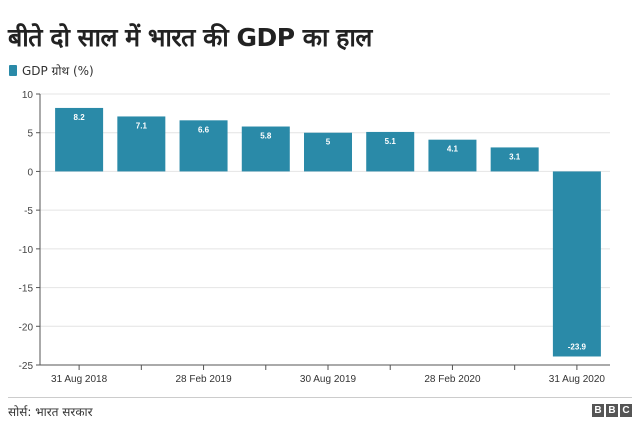 This screenshot has width=640, height=421. I want to click on x-tick-label: 28 Feb 2019, so click(203, 379).